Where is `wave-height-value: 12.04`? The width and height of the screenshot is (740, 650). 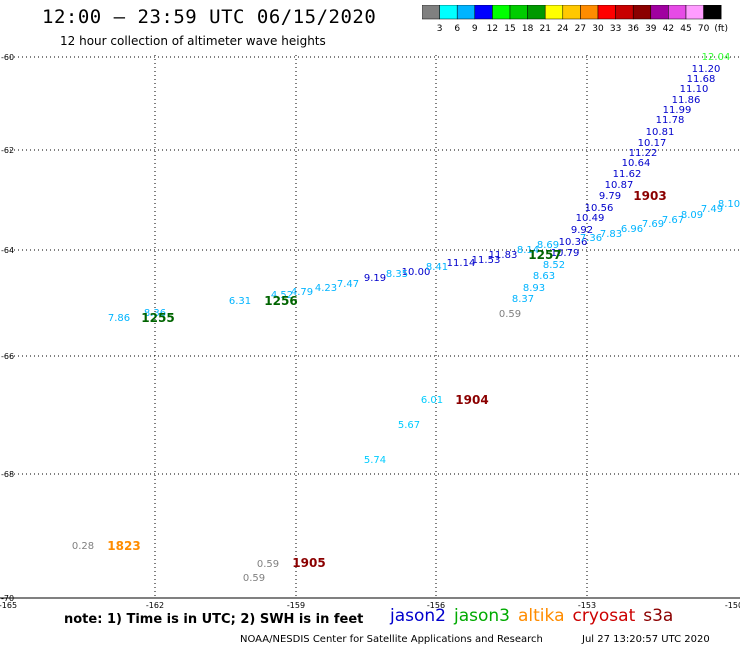
wave-height-value: 12.04 is located at coordinates (716, 57).